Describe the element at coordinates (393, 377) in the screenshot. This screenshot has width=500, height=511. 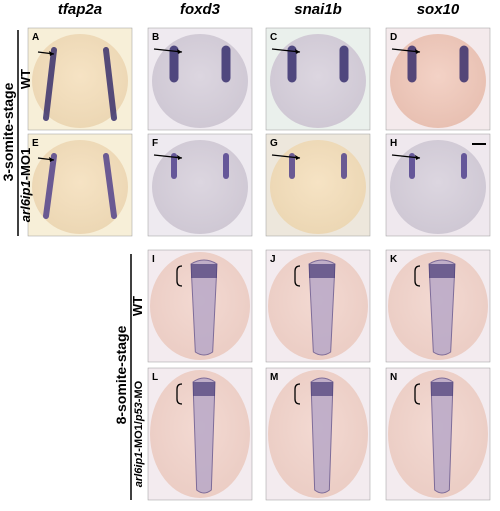
I see `panel-letter: N` at that location.